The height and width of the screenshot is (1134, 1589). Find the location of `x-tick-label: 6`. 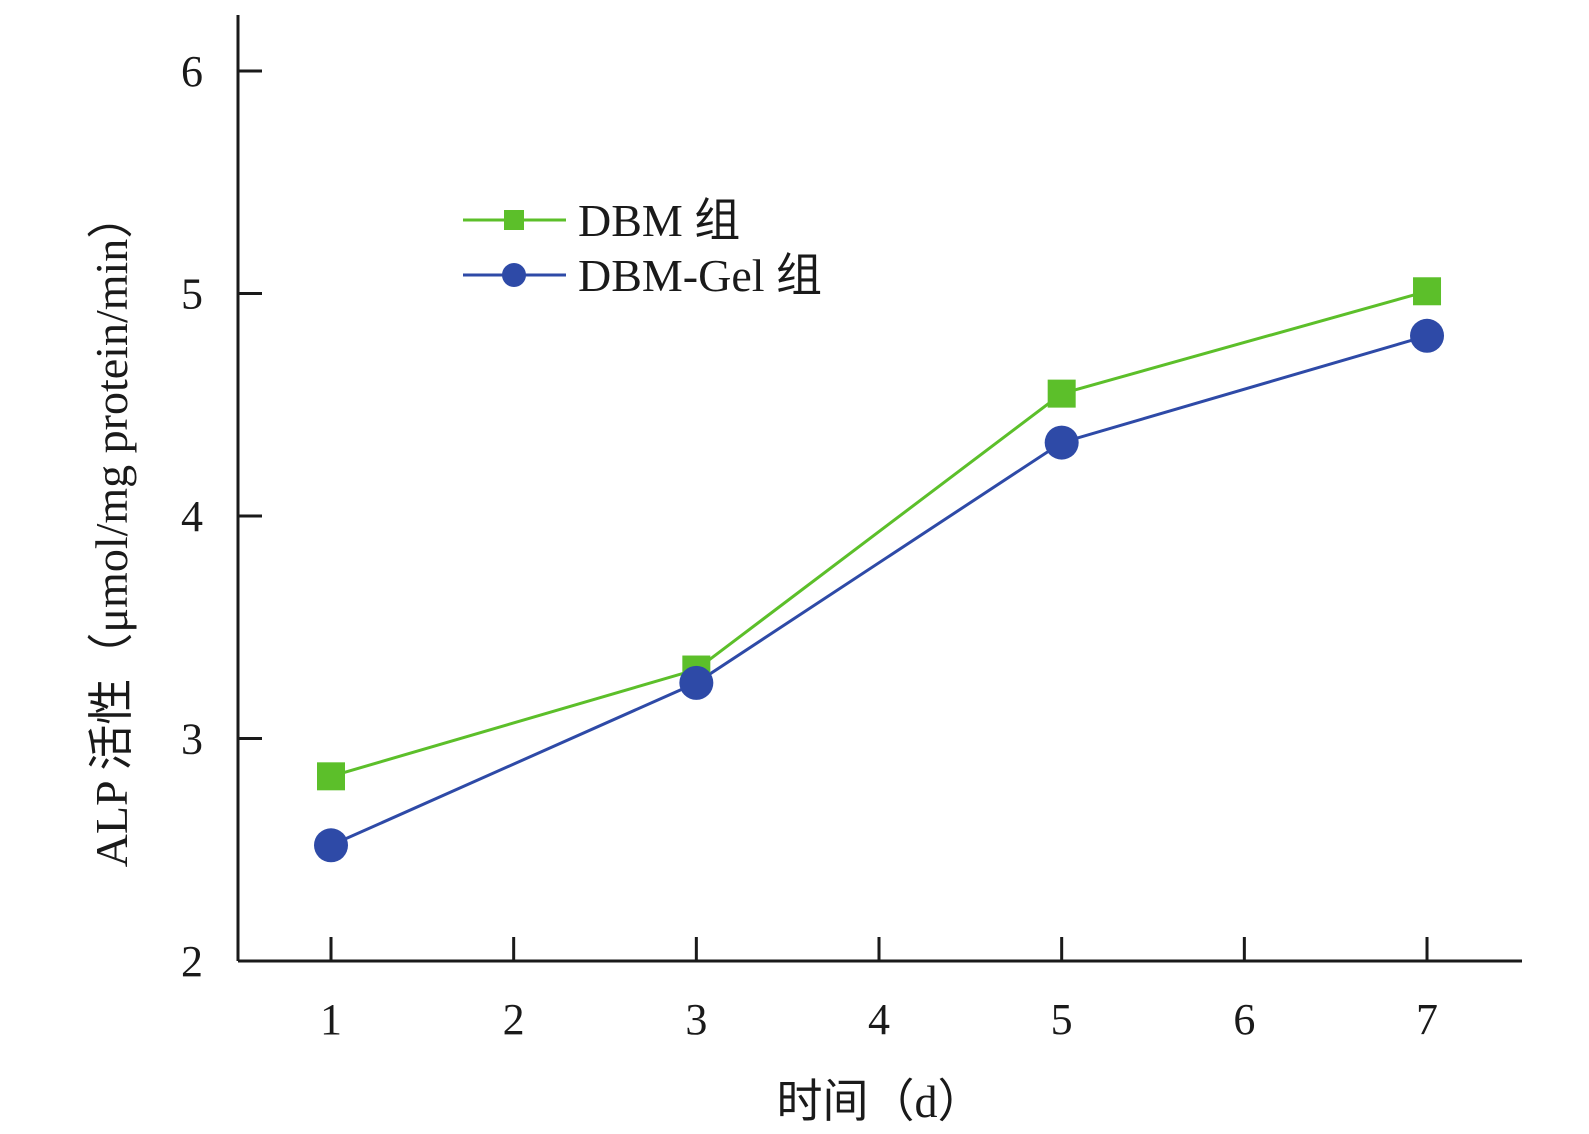

x-tick-label: 6 is located at coordinates (1244, 1019).